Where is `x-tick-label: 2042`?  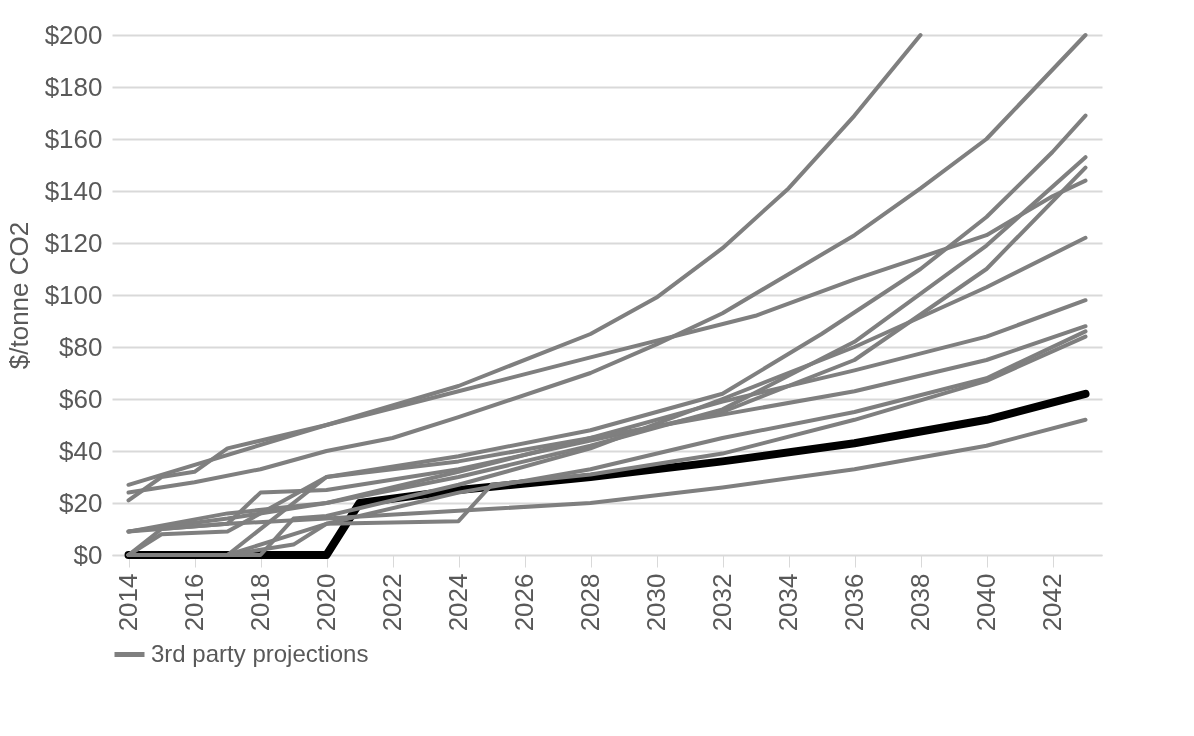 x-tick-label: 2042 is located at coordinates (1052, 602).